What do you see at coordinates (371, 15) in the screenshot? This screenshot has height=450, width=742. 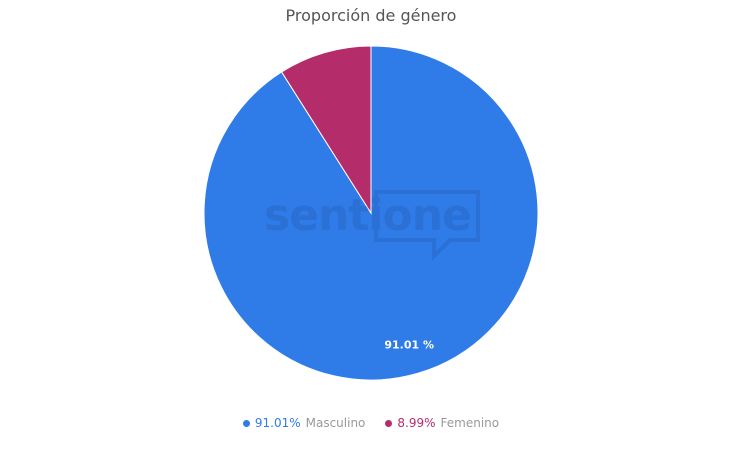 I see `chart-title: Proporción de género` at bounding box center [371, 15].